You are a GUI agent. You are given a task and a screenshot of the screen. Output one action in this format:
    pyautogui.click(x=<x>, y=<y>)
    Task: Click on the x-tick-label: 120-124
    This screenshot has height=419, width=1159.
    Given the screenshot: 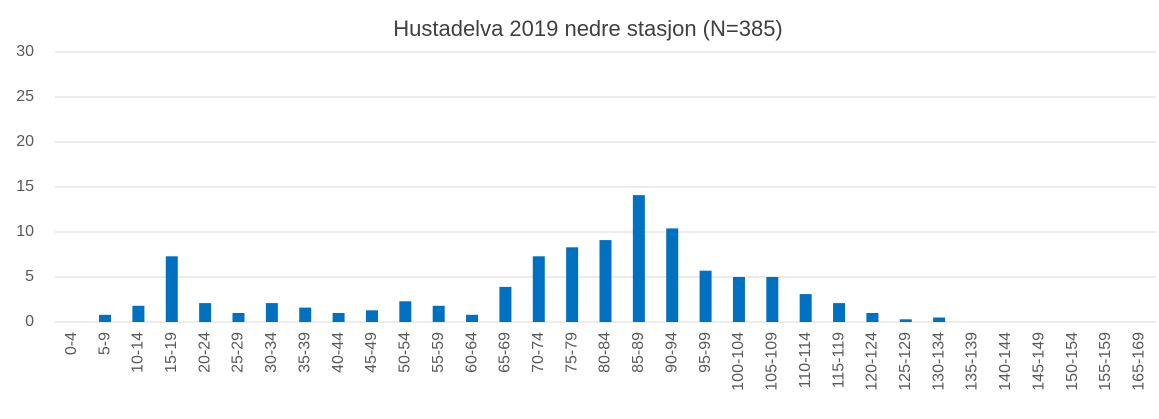 What is the action you would take?
    pyautogui.click(x=872, y=361)
    